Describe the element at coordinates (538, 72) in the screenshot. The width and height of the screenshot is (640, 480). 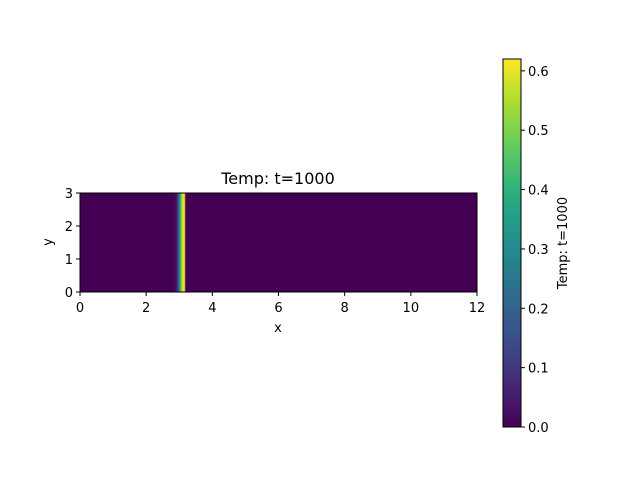
I see `colorbar-tick-label: 0.6` at that location.